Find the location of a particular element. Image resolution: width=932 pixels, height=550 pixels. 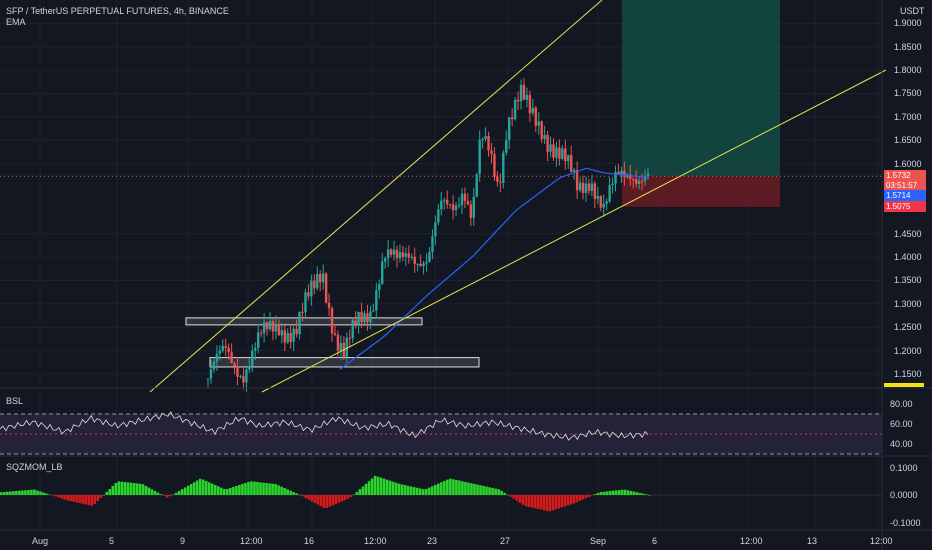

ema-indicator-label: EMA is located at coordinates (16, 22).